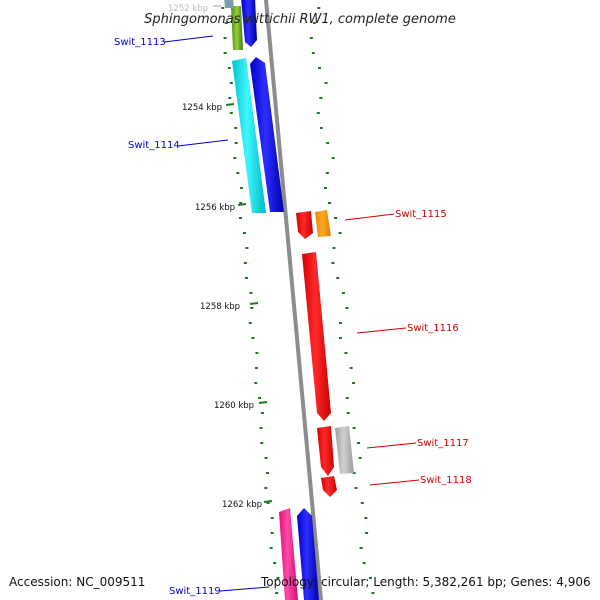  What do you see at coordinates (237, 28) in the screenshot?
I see `feature-green-swit-1113-region` at bounding box center [237, 28].